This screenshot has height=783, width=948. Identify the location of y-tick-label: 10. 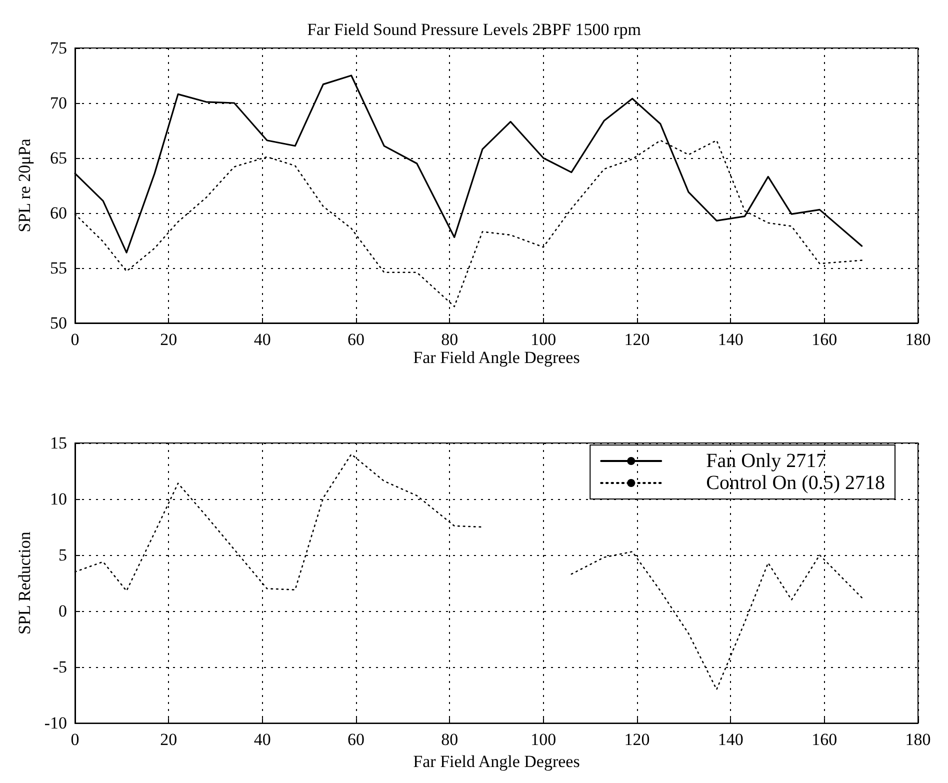
(58, 499).